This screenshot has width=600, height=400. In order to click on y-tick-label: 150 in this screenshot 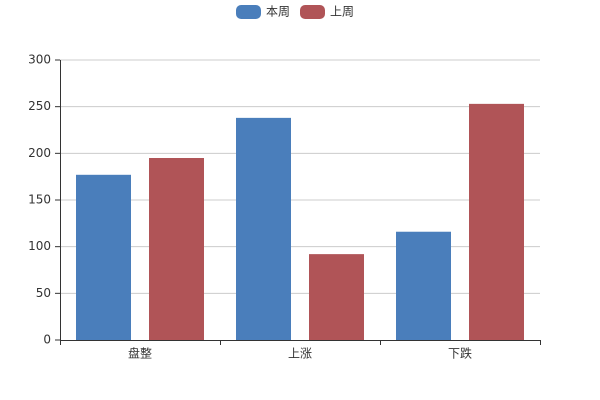, I will do `click(39, 200)`.